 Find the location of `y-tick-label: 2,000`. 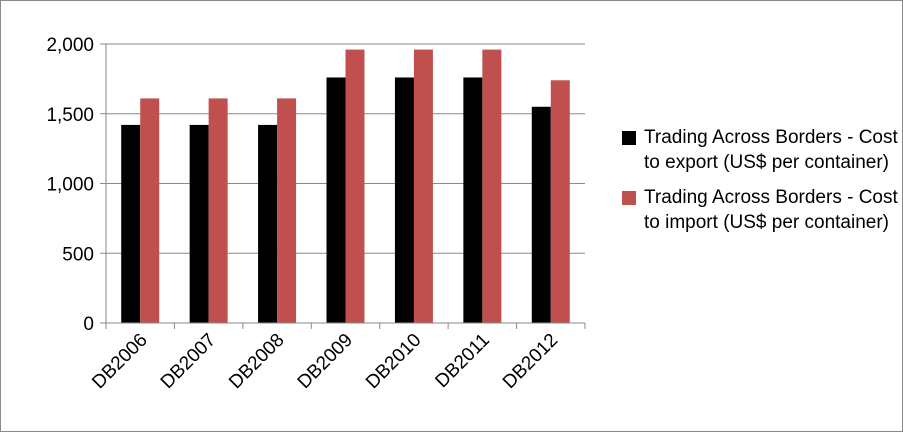

y-tick-label: 2,000 is located at coordinates (70, 45).